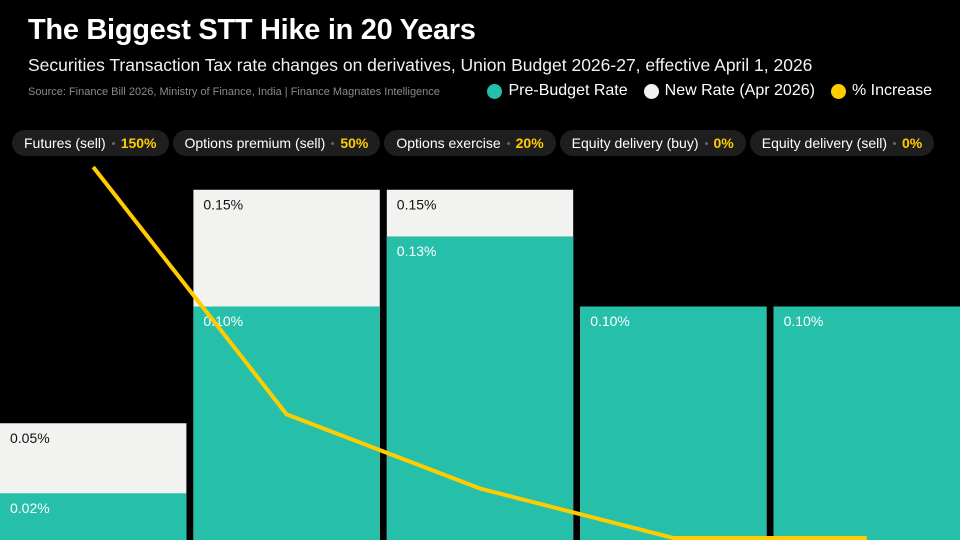 The width and height of the screenshot is (960, 540). I want to click on value-label: 0.13%, so click(417, 251).